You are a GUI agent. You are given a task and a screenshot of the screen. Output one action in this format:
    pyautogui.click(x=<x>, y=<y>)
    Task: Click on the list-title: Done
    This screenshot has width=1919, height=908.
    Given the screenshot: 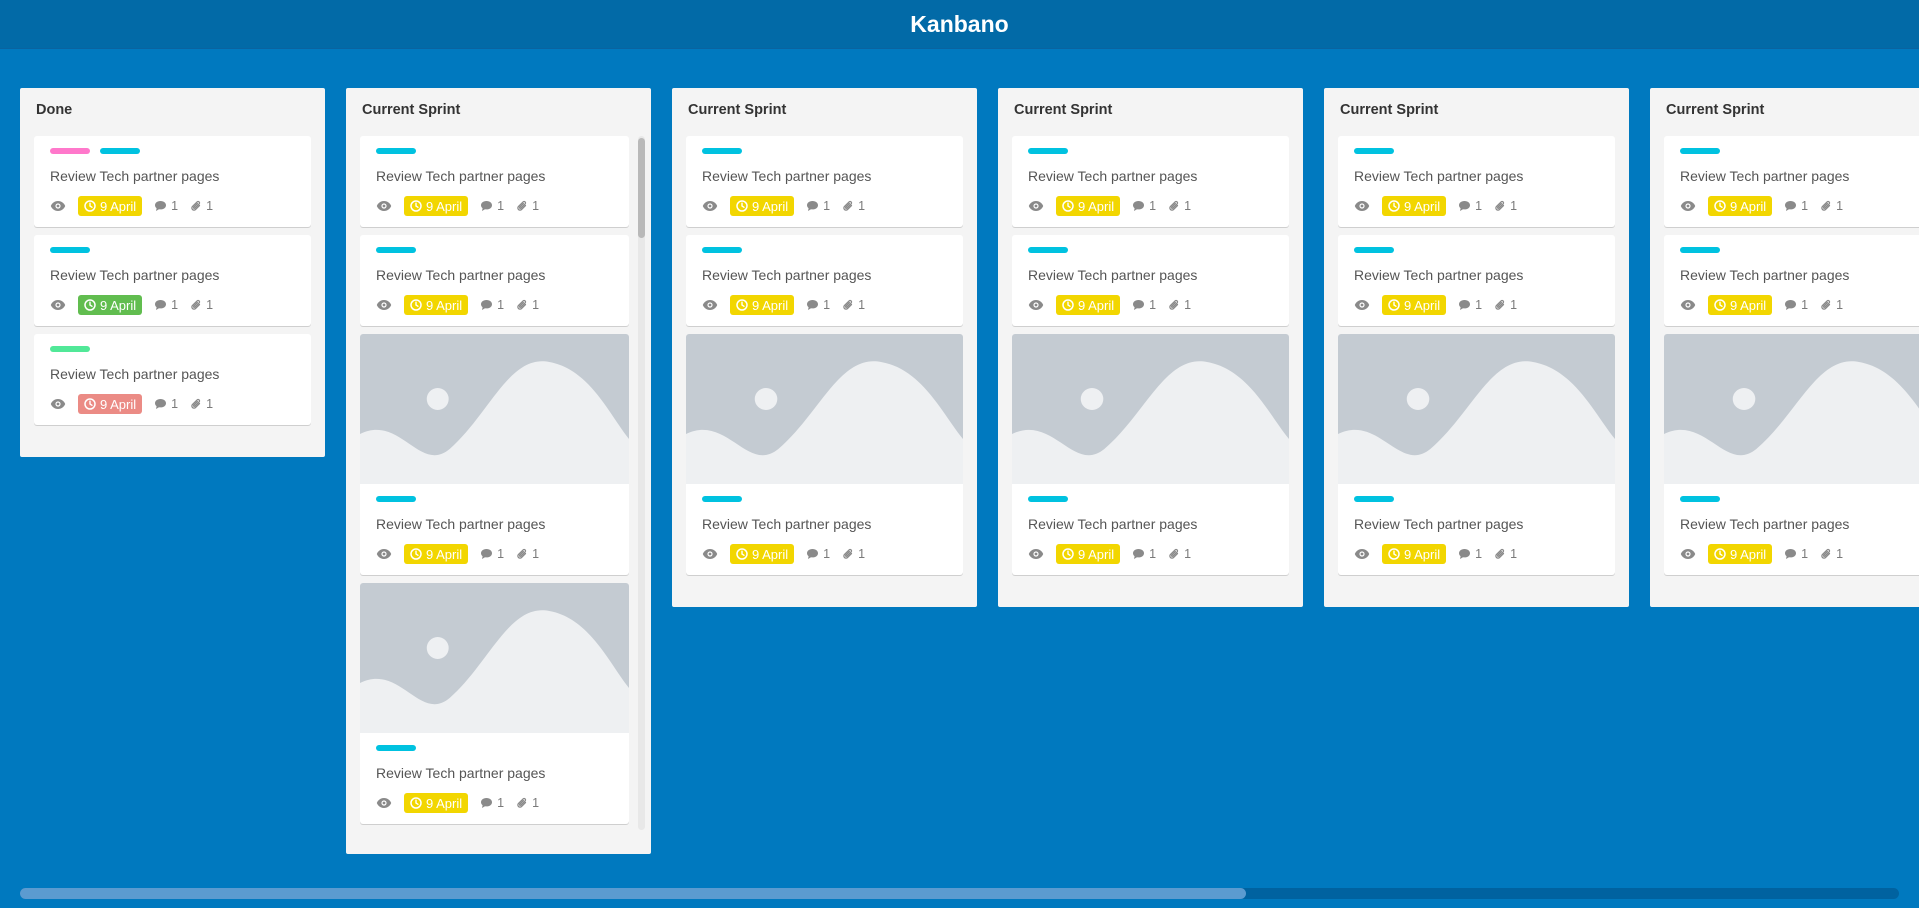 What is the action you would take?
    pyautogui.click(x=54, y=110)
    